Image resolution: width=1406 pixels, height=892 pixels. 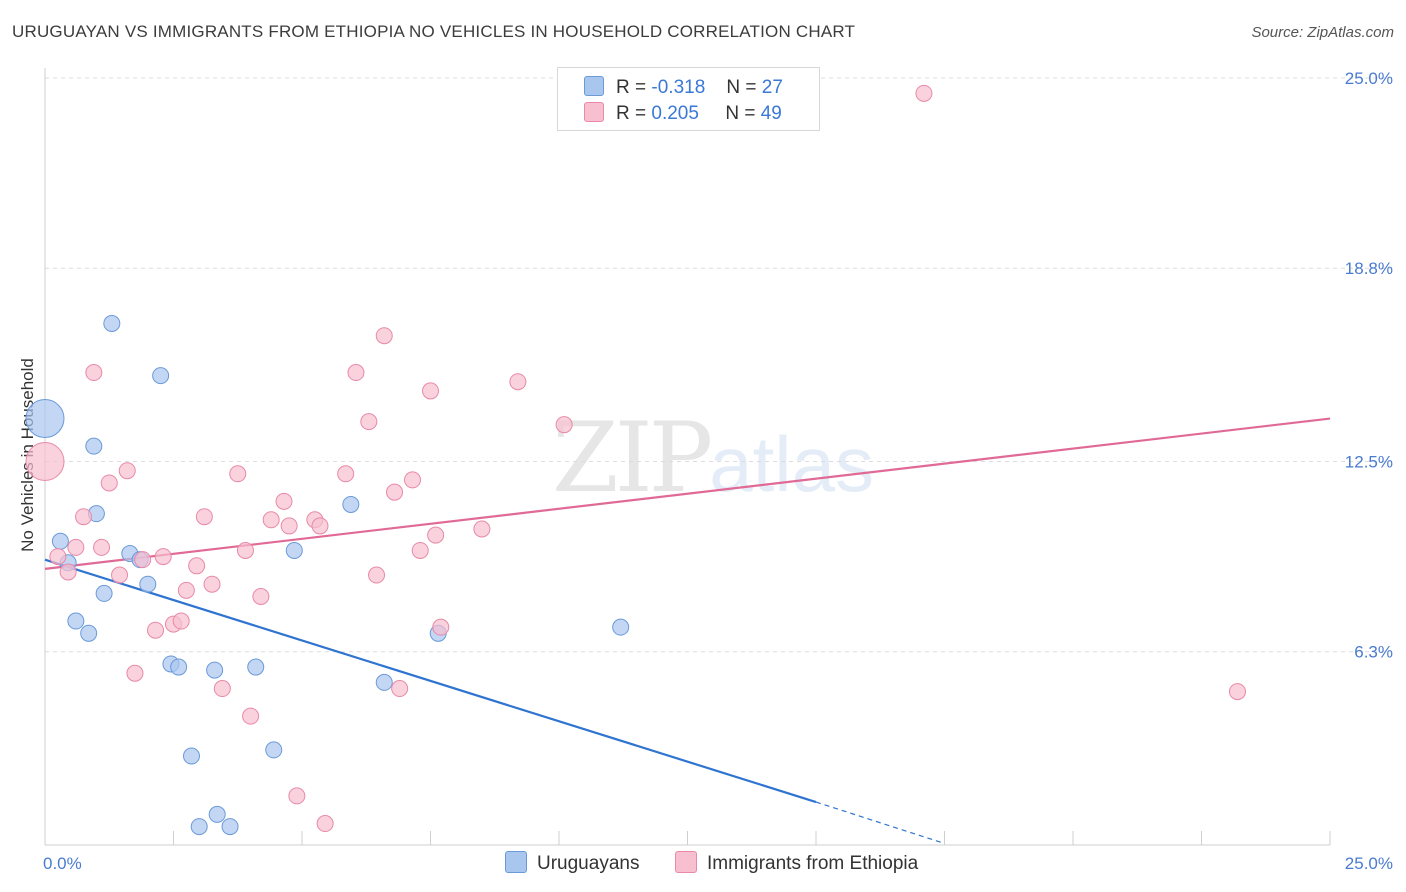 I want to click on legend-n-value: 27, so click(x=772, y=87).